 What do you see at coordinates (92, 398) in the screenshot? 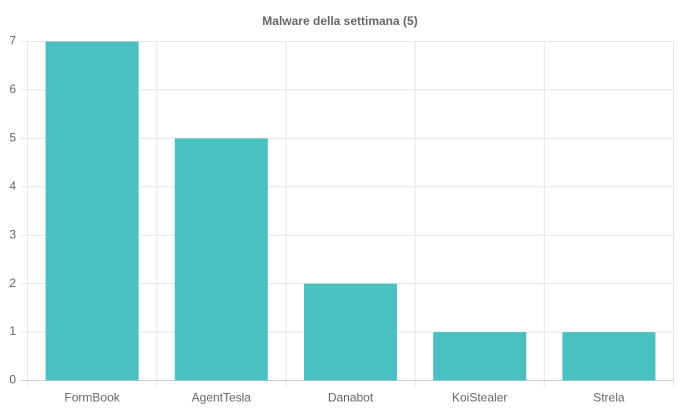
I see `x-tick-label: FormBook` at bounding box center [92, 398].